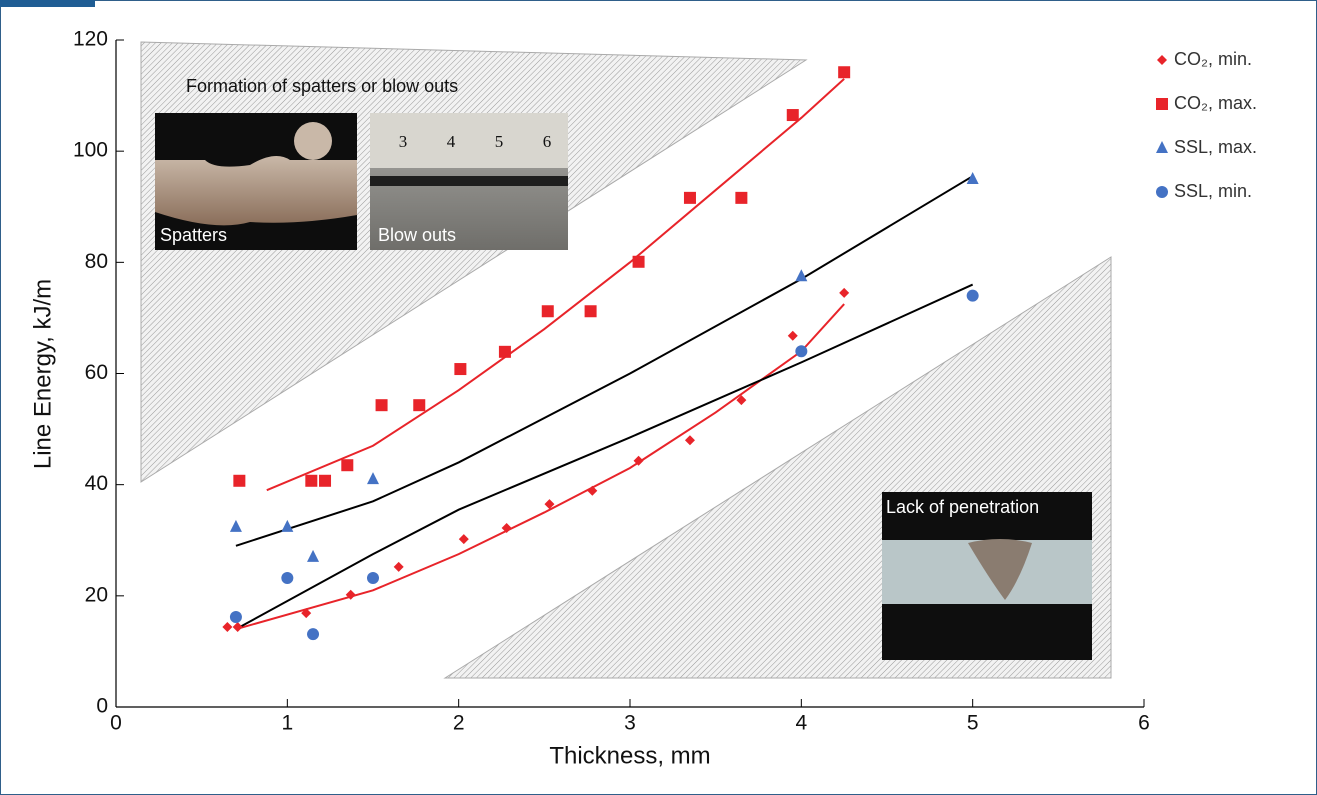 The image size is (1317, 795). Describe the element at coordinates (193, 235) in the screenshot. I see `annotation: Spatters` at that location.